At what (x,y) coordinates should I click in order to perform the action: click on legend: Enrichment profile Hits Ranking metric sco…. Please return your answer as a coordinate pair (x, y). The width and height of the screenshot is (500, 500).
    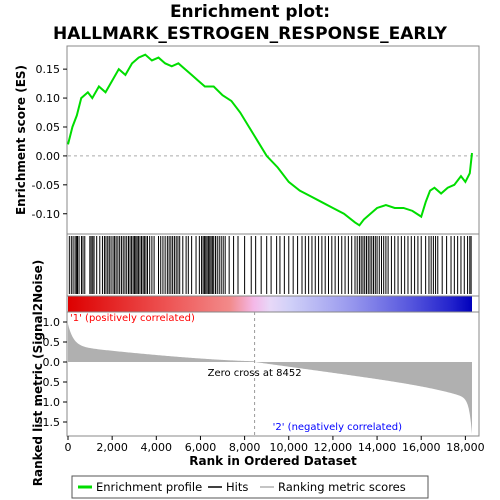
    Looking at the image, I should click on (242, 487).